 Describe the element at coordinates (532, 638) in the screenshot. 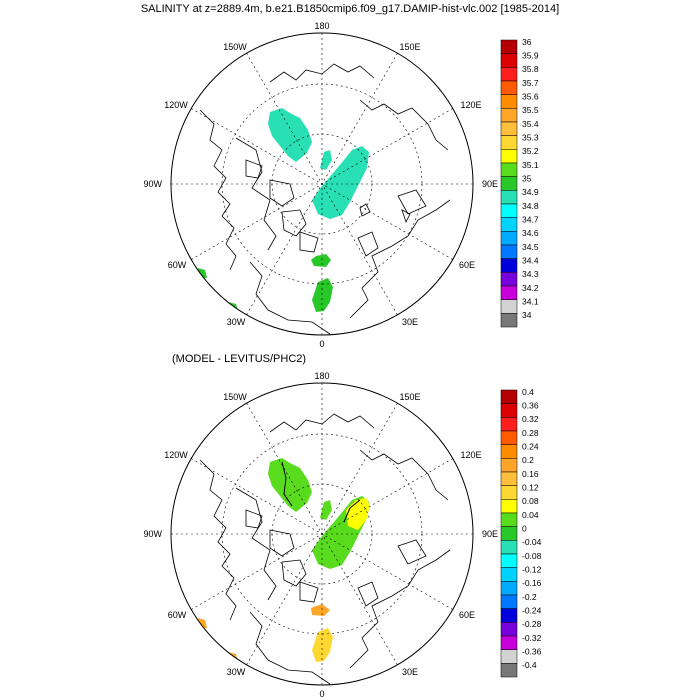

I see `colorbar-label: -0.32` at that location.